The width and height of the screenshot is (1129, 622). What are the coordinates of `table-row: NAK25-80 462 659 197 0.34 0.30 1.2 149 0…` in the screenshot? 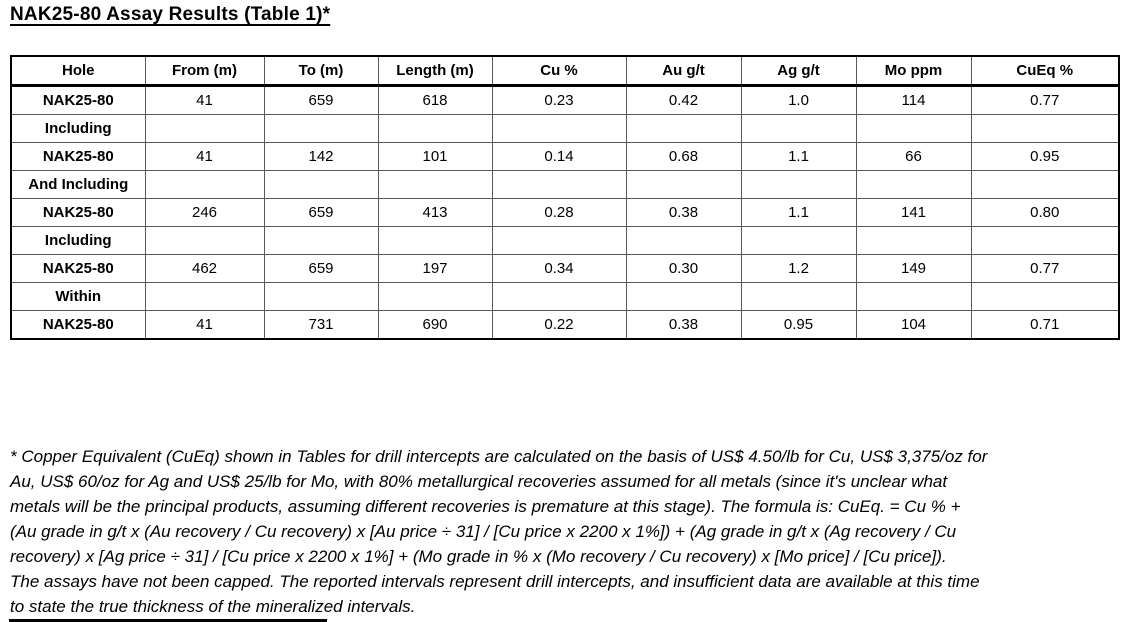 It's located at (565, 268).